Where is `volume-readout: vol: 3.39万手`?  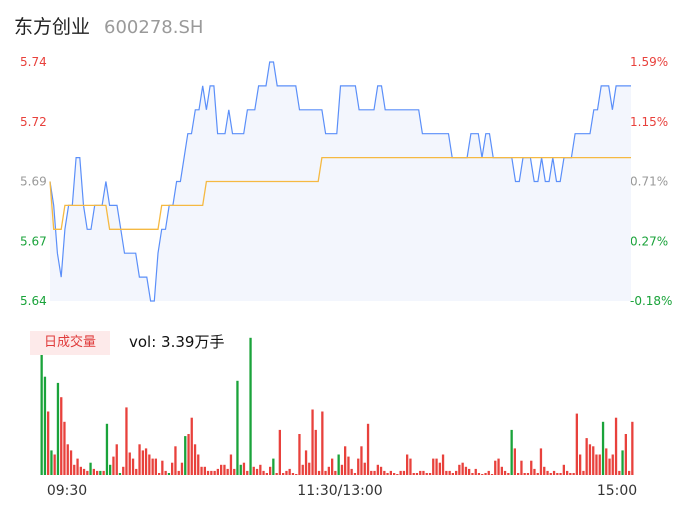 volume-readout: vol: 3.39万手 is located at coordinates (177, 342).